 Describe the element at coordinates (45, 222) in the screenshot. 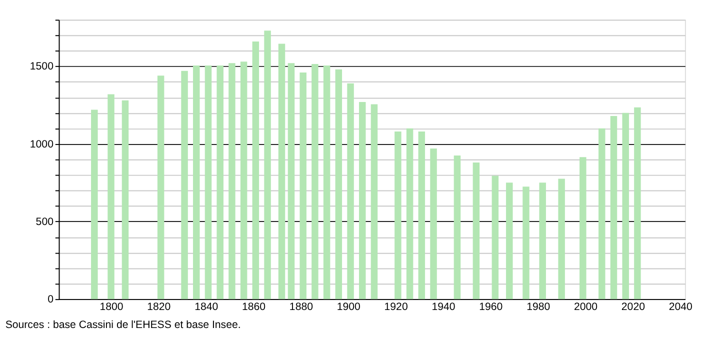

I see `y-tick-label: 500` at that location.